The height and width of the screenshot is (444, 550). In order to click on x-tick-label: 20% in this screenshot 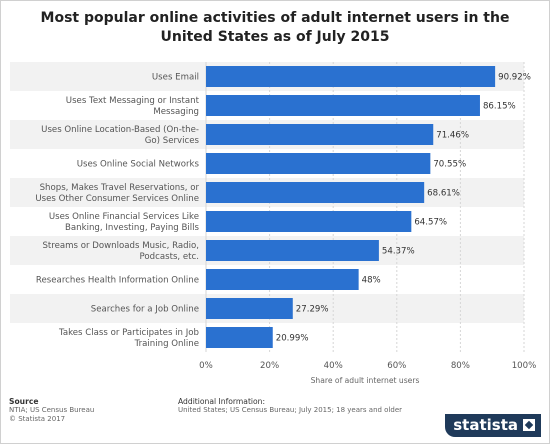, I will do `click(269, 366)`.